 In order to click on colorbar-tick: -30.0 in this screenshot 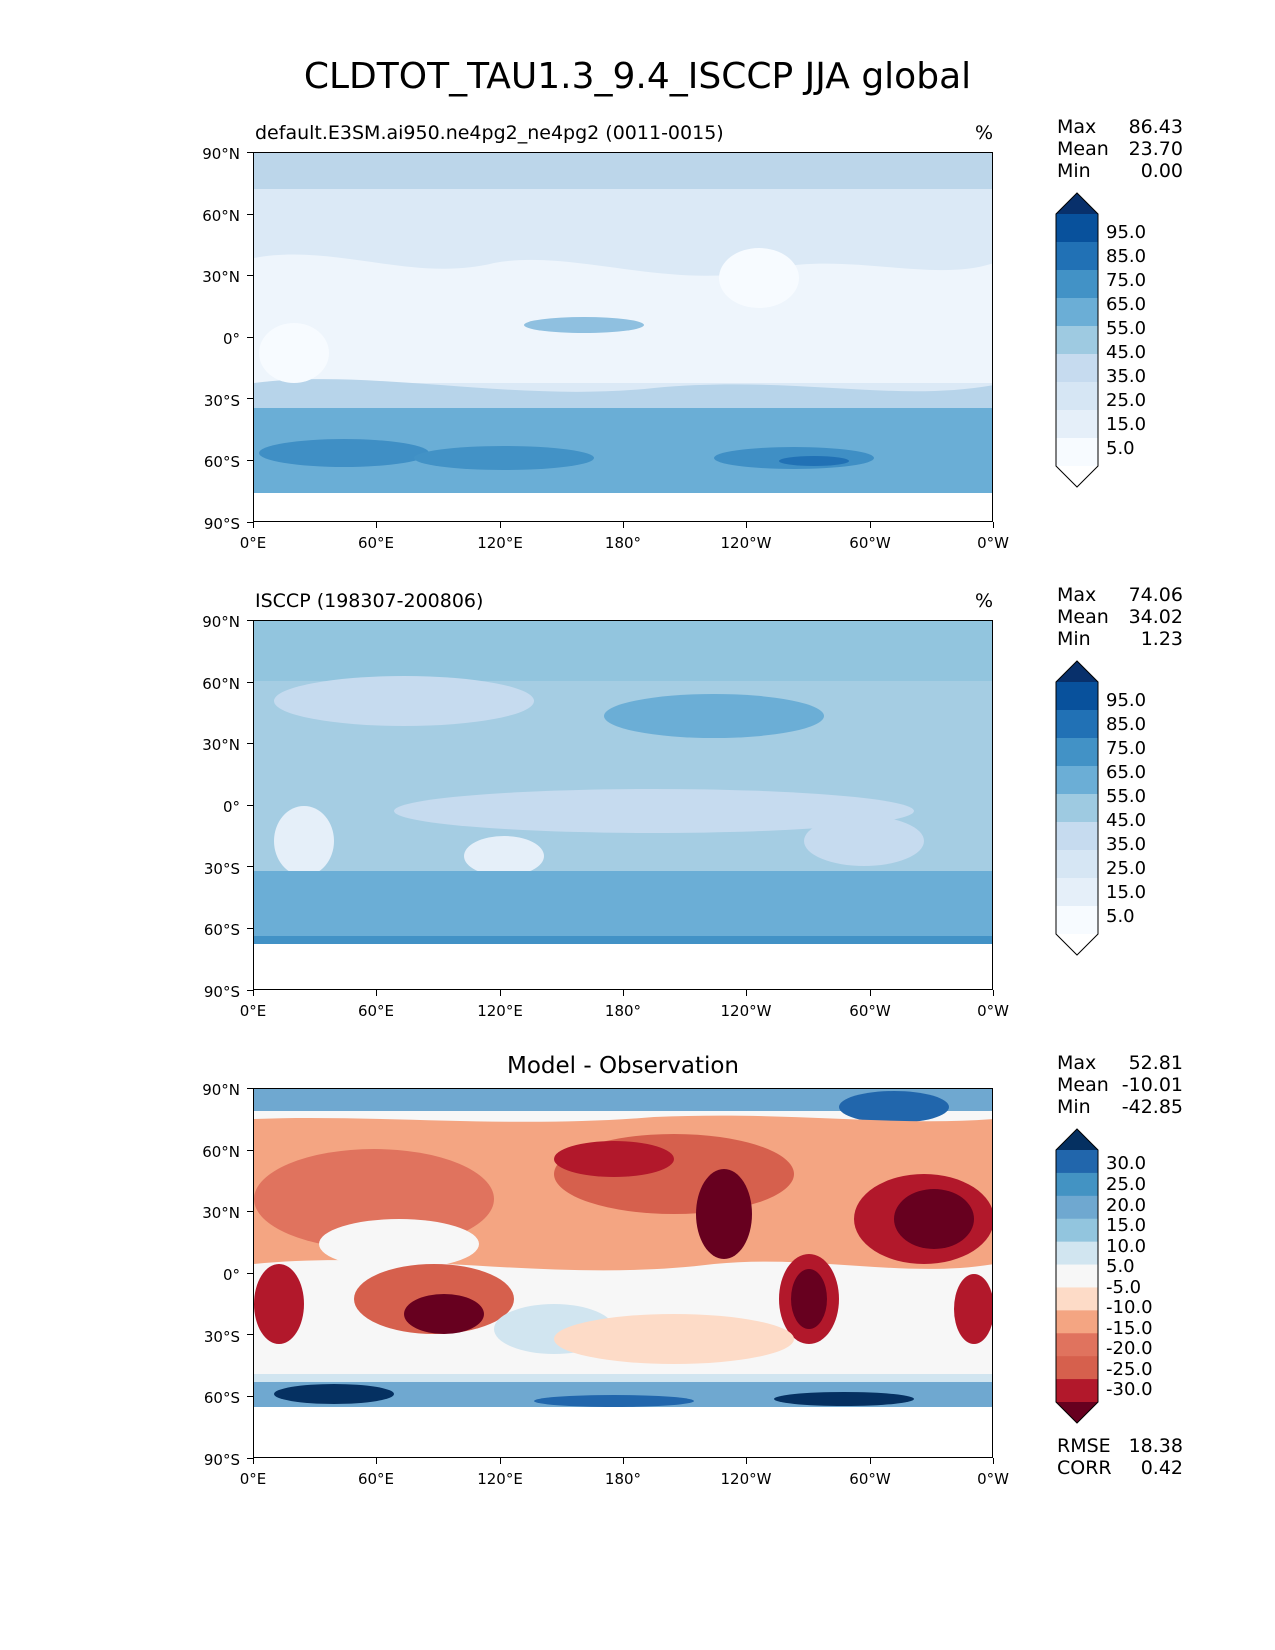, I will do `click(1129, 1389)`.